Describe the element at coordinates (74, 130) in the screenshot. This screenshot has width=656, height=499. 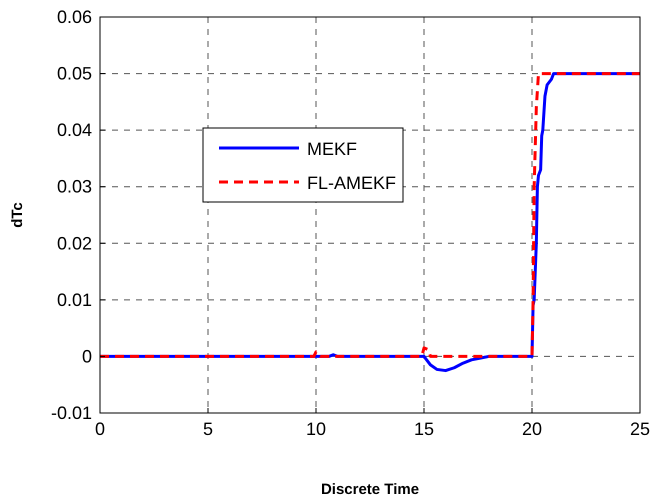
I see `y-tick-label: 0.04` at that location.